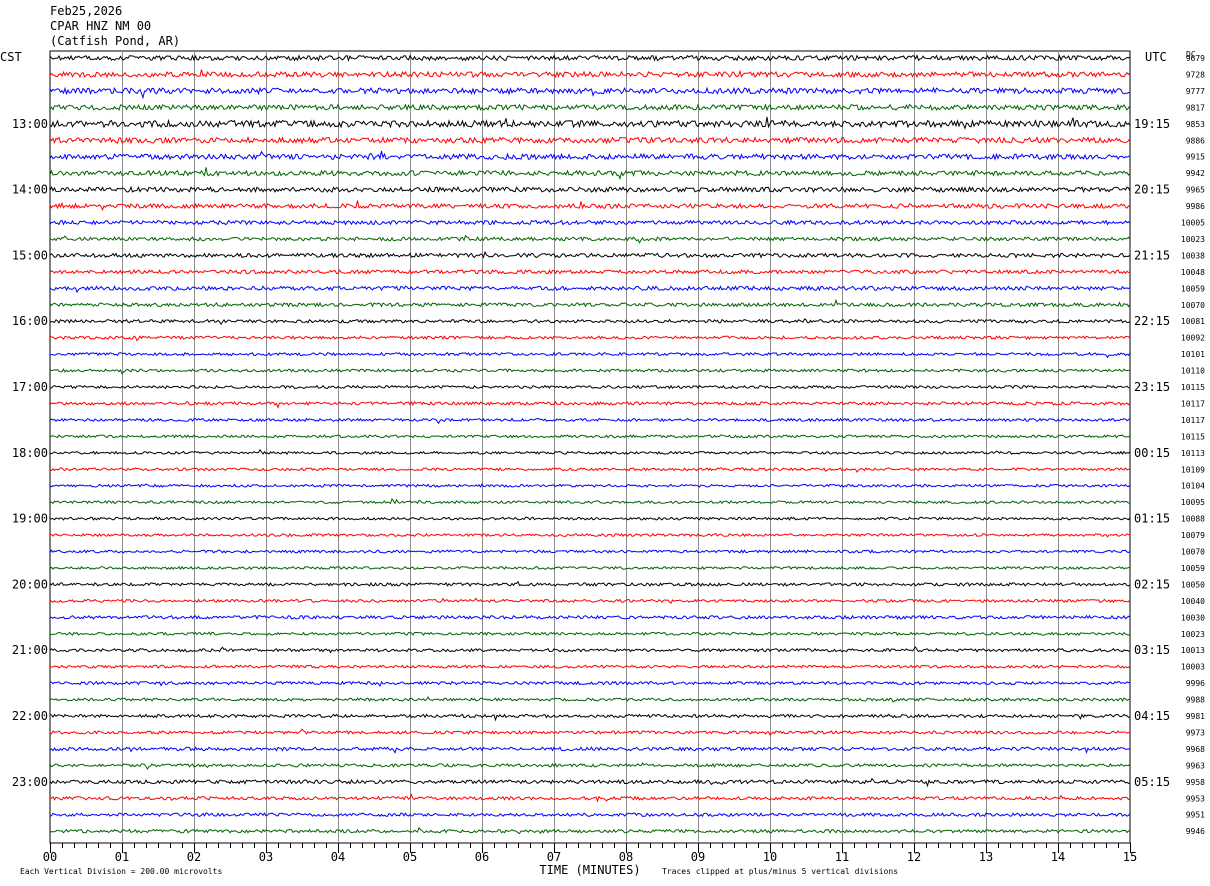 This screenshot has height=886, width=1210. Describe the element at coordinates (11, 57) in the screenshot. I see `cst-axis-label: CST` at that location.